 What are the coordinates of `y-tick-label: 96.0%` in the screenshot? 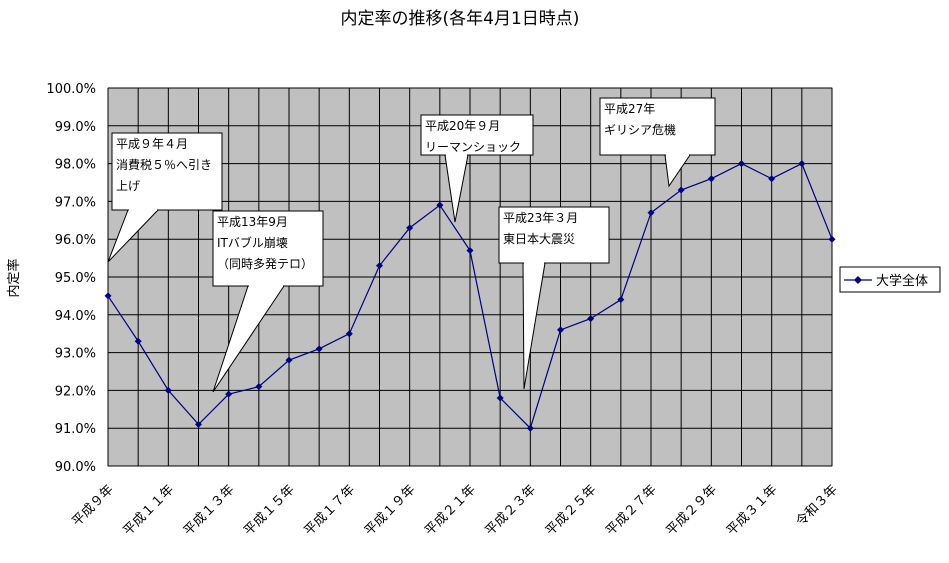 It's located at (75, 240).